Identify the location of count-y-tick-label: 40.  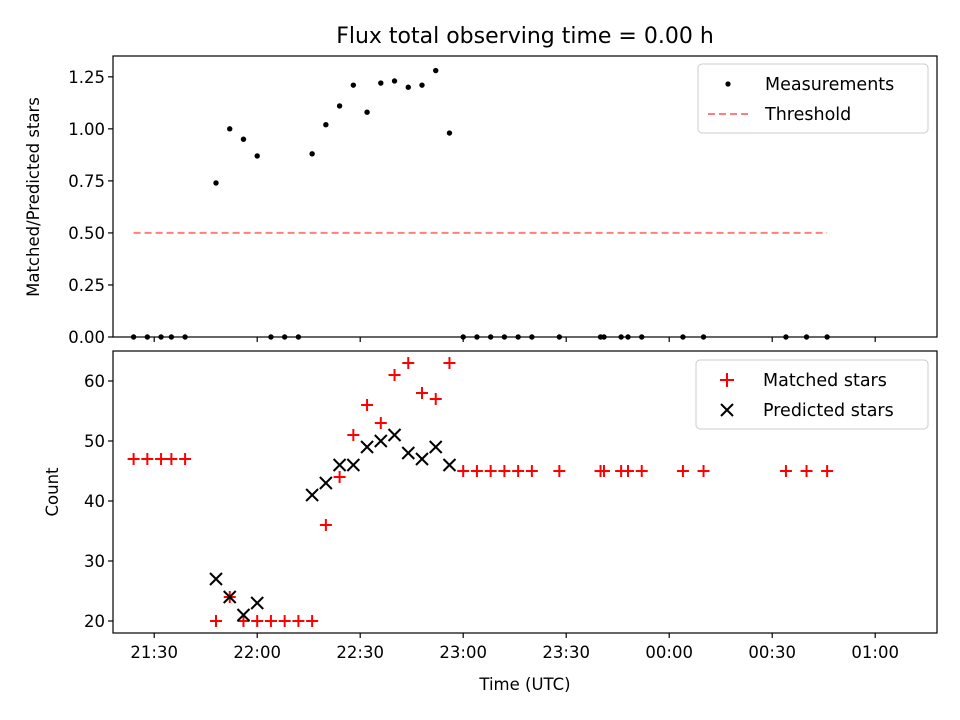
(94, 501).